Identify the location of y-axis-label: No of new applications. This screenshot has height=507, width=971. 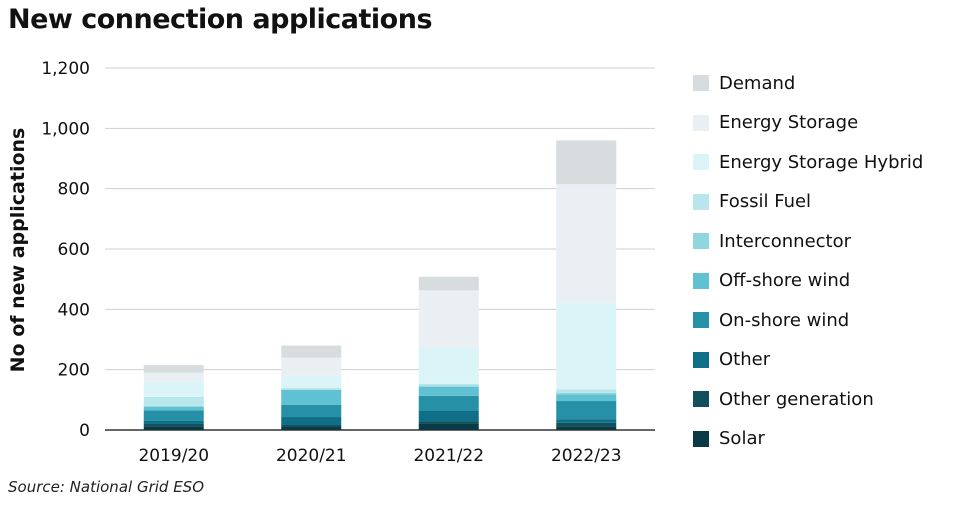
(18, 250).